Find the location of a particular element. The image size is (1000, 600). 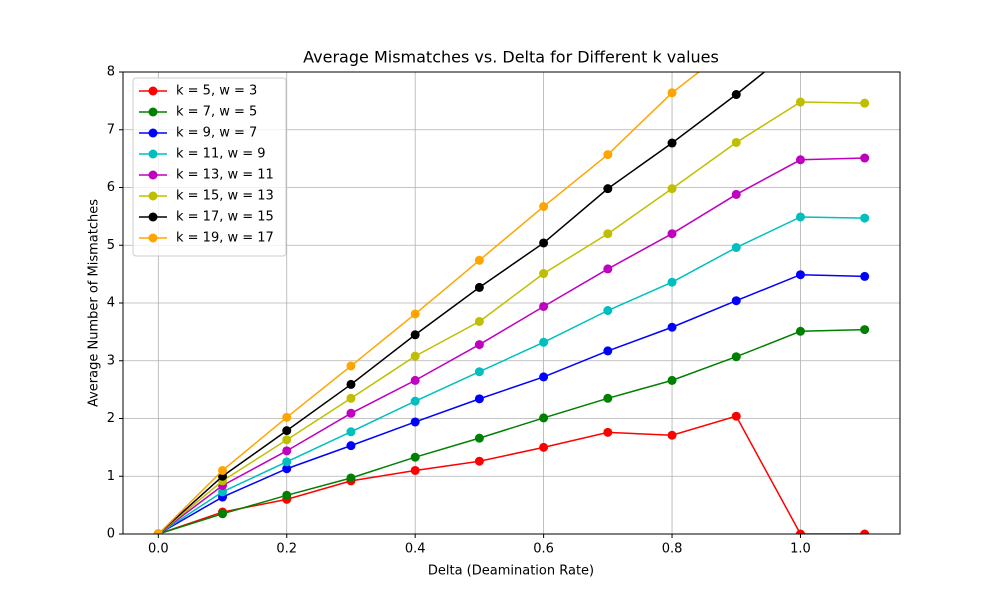

legend-label: k = 15, w = 13 is located at coordinates (225, 196).